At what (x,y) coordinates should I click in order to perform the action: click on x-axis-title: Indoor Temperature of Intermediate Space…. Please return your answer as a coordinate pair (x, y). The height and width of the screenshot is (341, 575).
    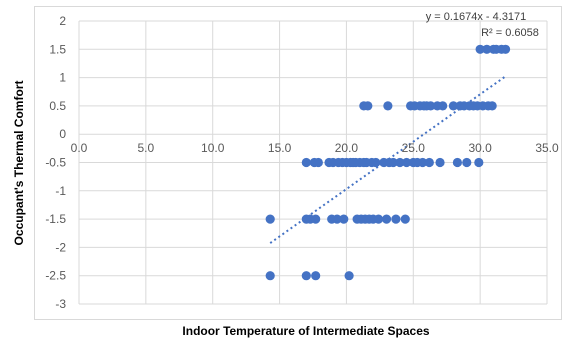
    Looking at the image, I should click on (305, 331).